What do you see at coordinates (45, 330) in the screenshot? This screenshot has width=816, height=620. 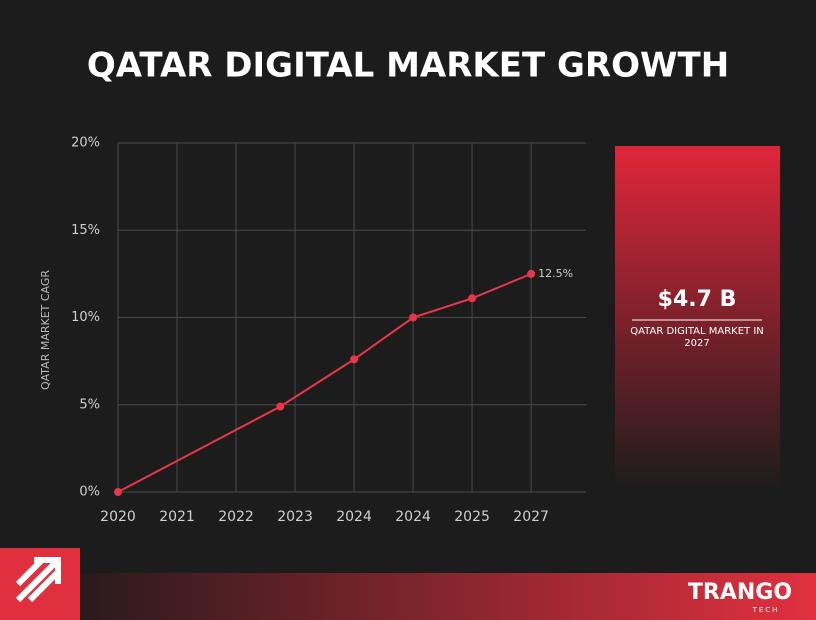 I see `y-axis-label: QATAR MARKET CAGR` at bounding box center [45, 330].